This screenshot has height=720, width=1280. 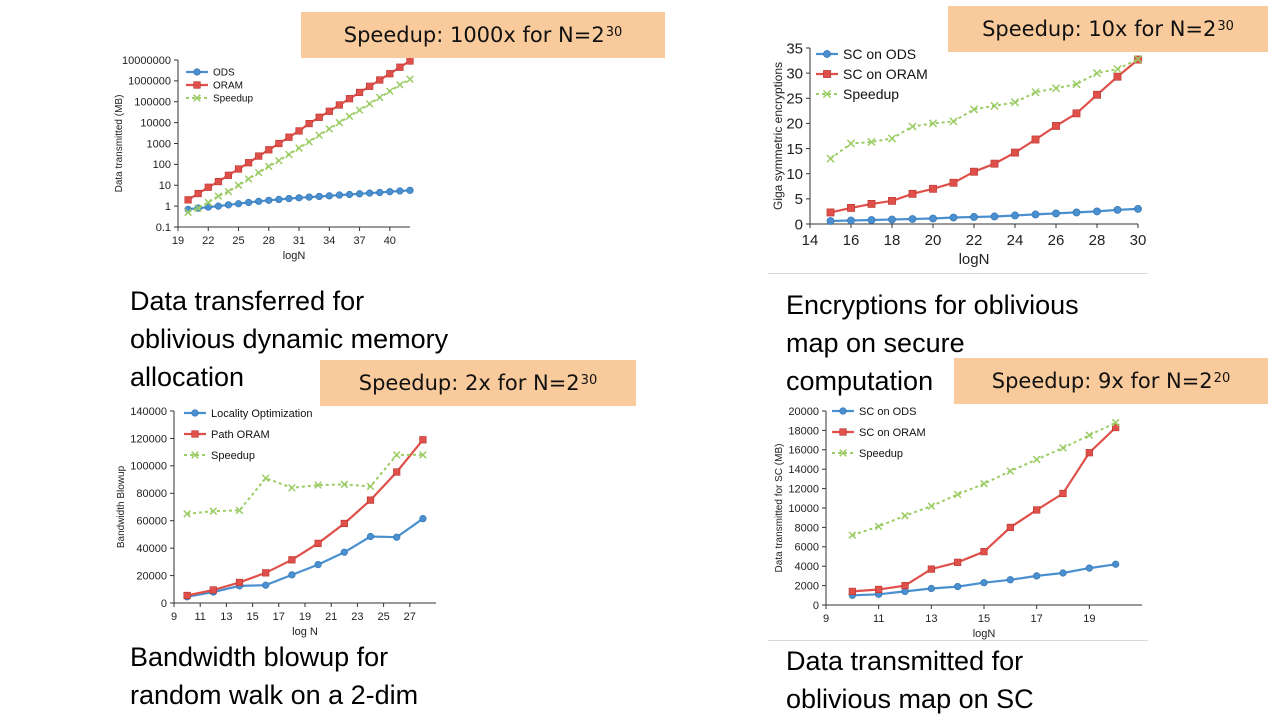 I want to click on y-tick-label: 1000000, so click(x=149, y=82).